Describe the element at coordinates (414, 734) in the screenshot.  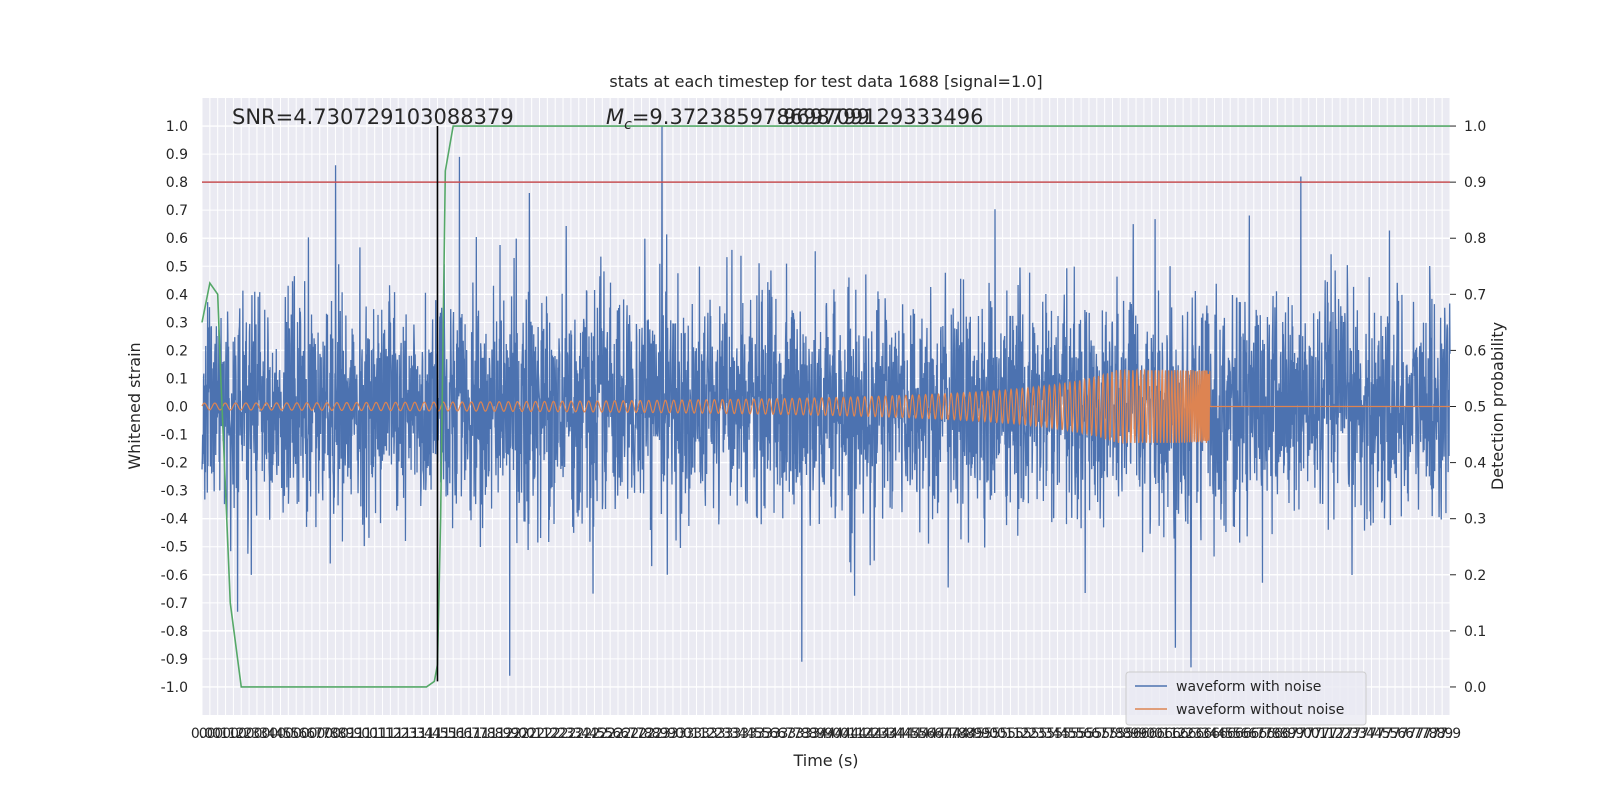
I see `x-tick-label: 1.3` at that location.